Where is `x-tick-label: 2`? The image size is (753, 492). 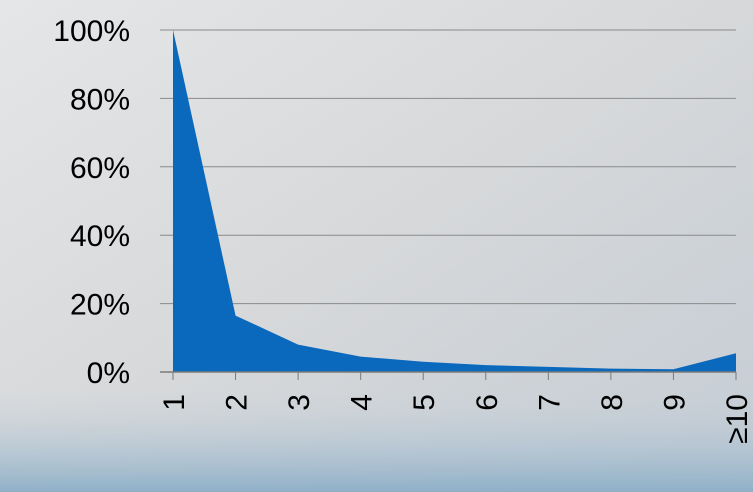 x-tick-label: 2 is located at coordinates (237, 402).